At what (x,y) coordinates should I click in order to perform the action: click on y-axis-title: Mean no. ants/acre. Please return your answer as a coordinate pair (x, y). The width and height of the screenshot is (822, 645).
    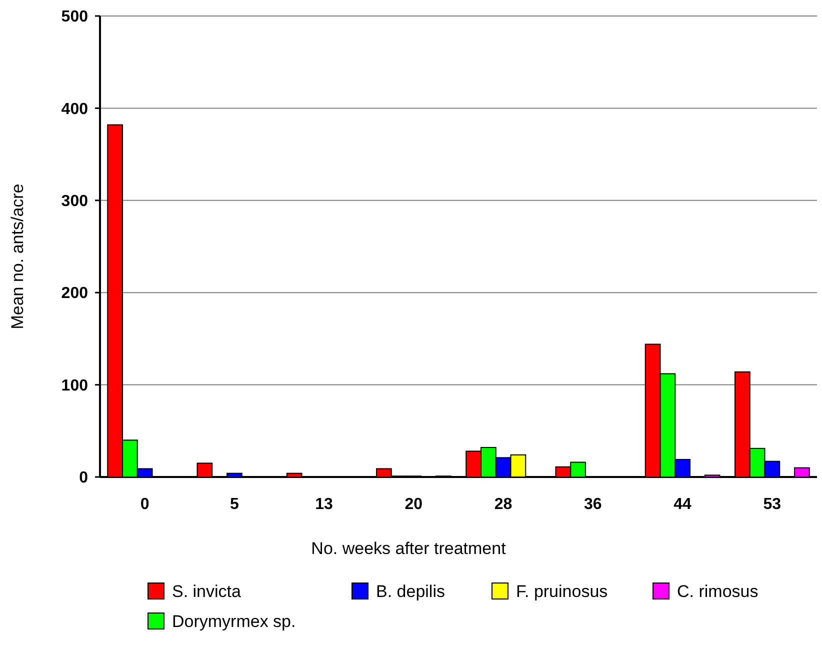
    Looking at the image, I should click on (17, 257).